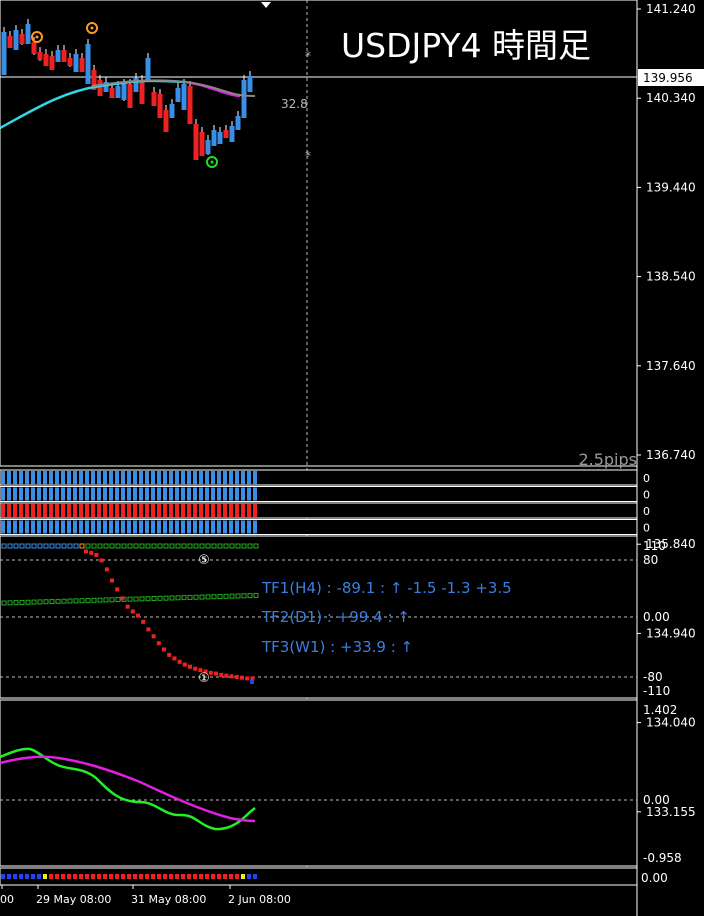 The image size is (704, 916). I want to click on strength-bars-panel: 0 0 0 0, so click(325, 502).